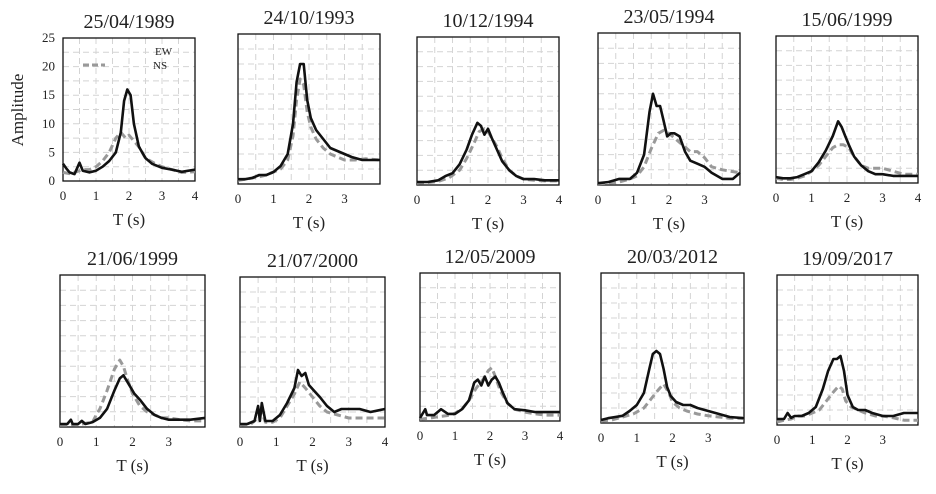 This screenshot has width=936, height=494. I want to click on chart-panel-10: 0 1 2 3 19/09/2017 T (s), so click(846, 360).